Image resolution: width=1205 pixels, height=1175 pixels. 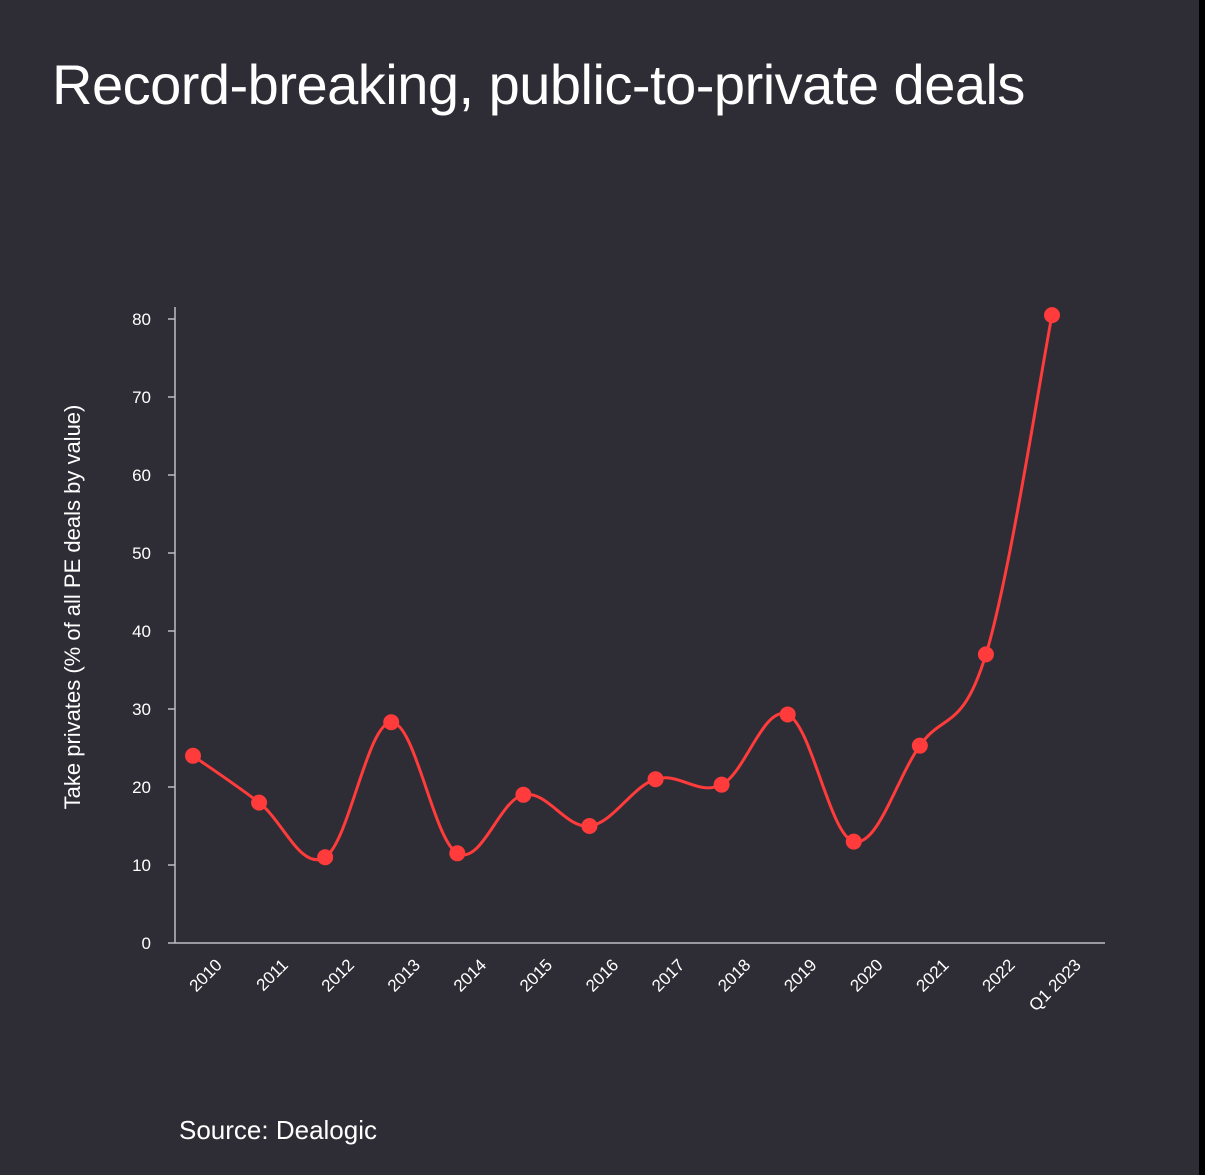 I want to click on x-tick-label: 2011, so click(x=272, y=974).